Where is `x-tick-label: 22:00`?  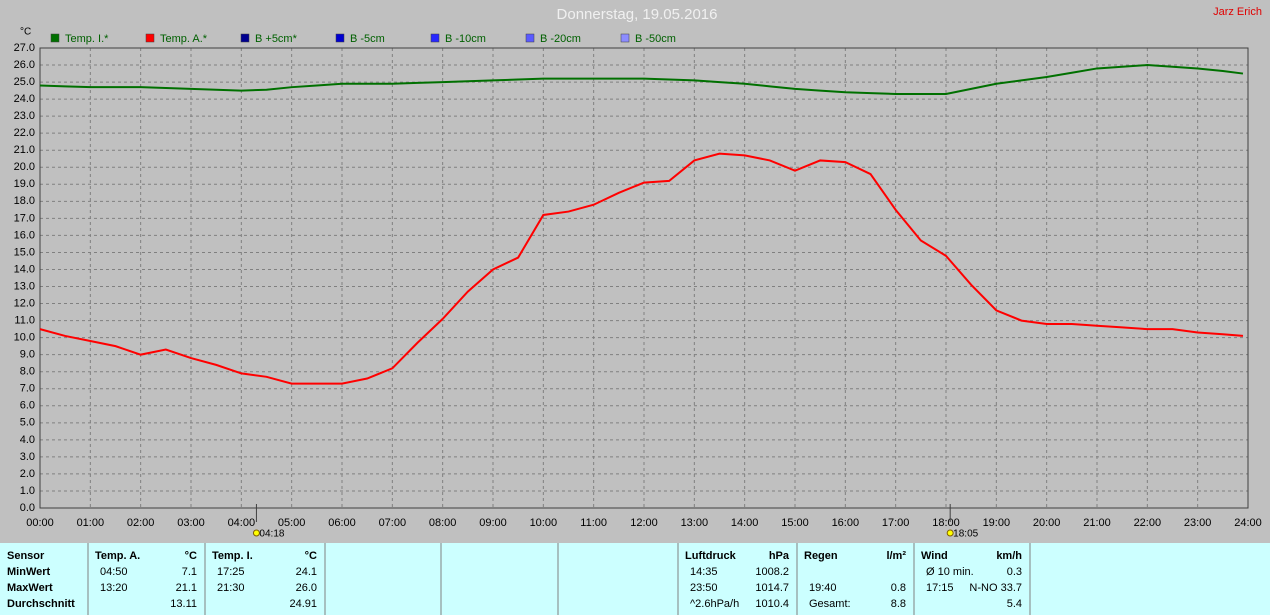
x-tick-label: 22:00 is located at coordinates (1148, 523).